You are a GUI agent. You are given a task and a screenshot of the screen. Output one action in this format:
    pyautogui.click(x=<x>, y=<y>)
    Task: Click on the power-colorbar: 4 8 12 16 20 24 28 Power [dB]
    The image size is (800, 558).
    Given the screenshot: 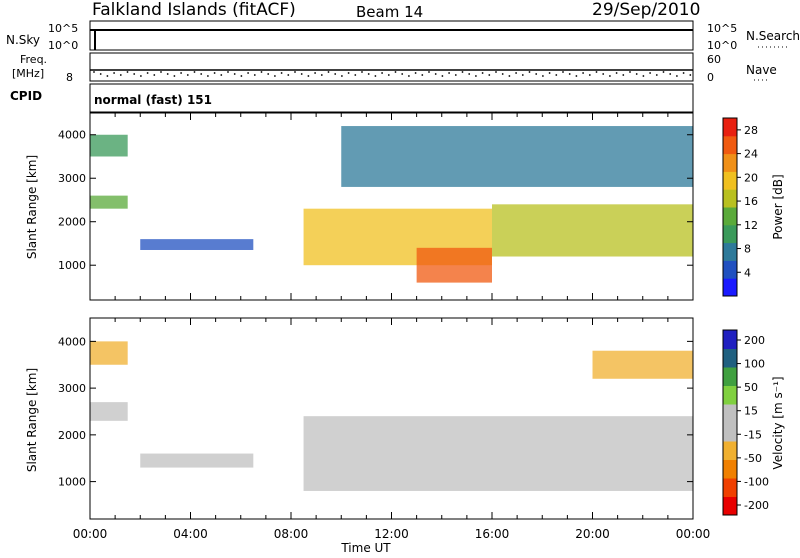 What is the action you would take?
    pyautogui.click(x=753, y=207)
    